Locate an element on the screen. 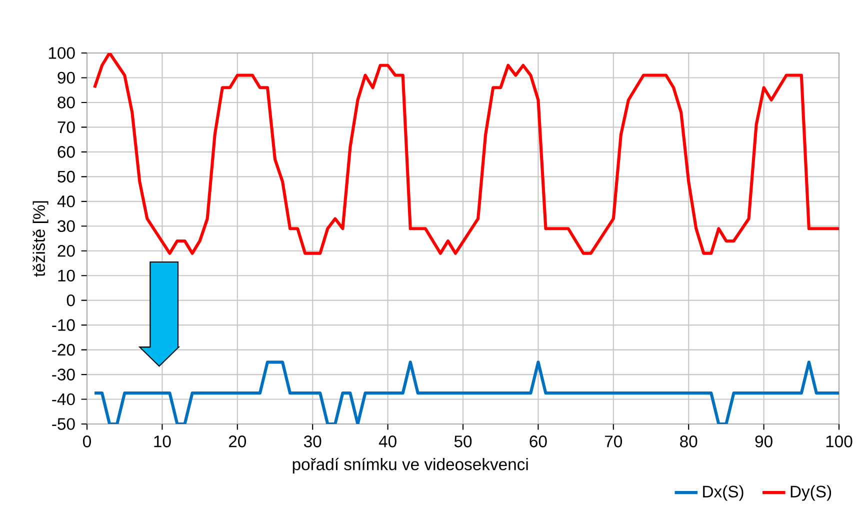 This screenshot has width=866, height=508. y-tick-label: 70 is located at coordinates (66, 127).